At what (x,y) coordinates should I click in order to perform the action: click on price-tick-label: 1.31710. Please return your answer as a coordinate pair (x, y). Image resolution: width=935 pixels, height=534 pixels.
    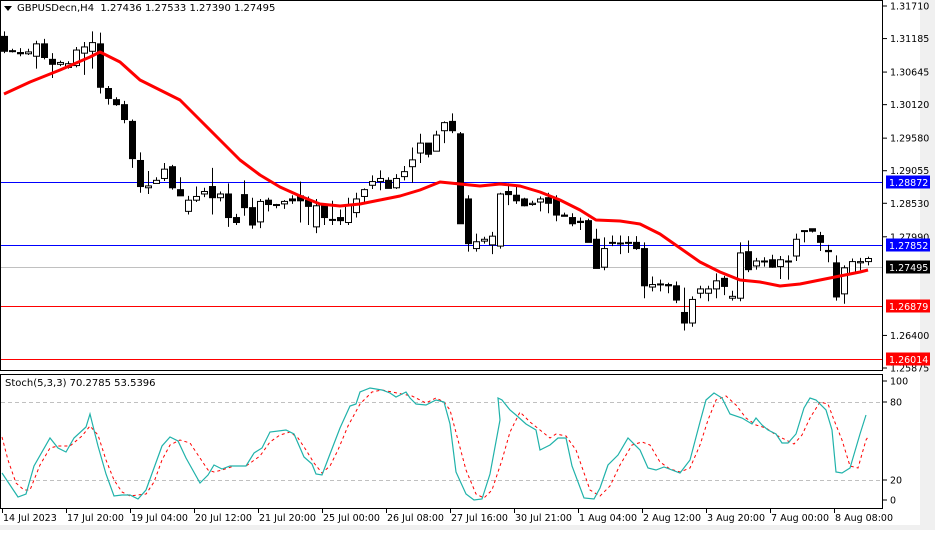
    Looking at the image, I should click on (909, 7).